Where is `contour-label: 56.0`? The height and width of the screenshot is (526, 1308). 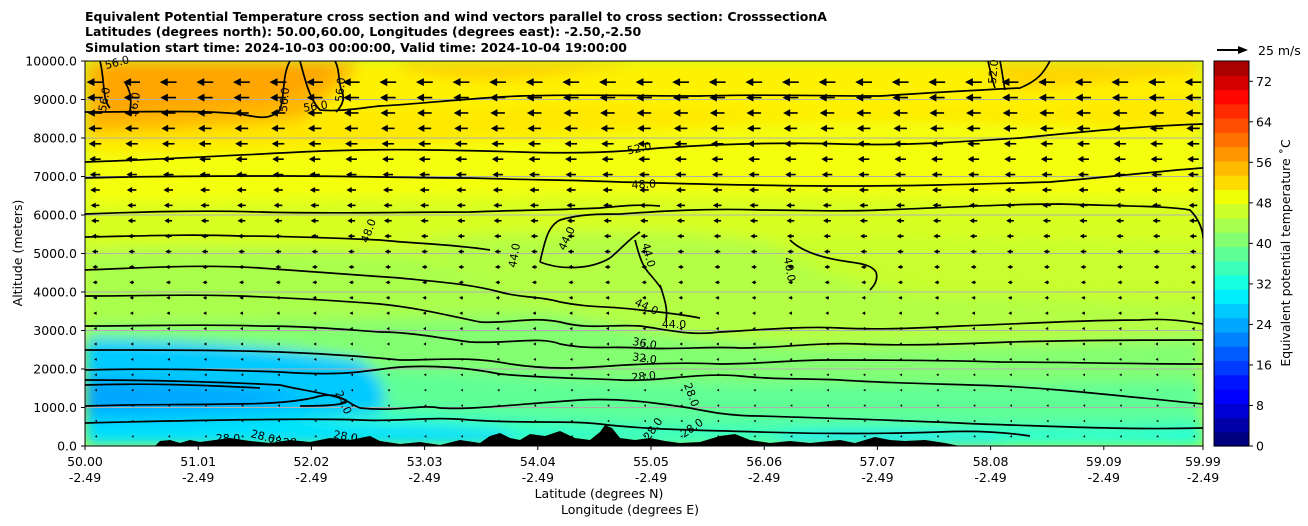 contour-label: 56.0 is located at coordinates (284, 100).